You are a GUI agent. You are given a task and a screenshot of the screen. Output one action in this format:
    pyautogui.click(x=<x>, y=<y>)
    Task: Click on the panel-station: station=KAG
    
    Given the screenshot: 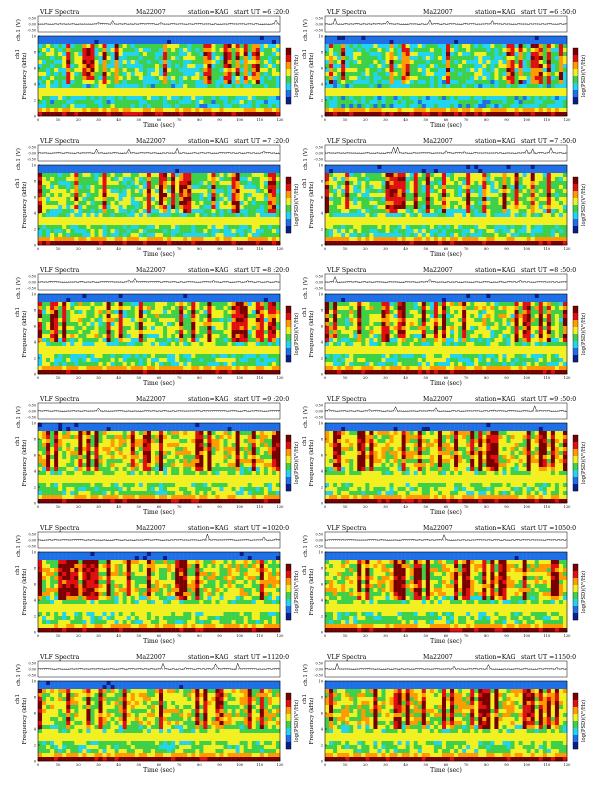 What is the action you would take?
    pyautogui.click(x=208, y=12)
    